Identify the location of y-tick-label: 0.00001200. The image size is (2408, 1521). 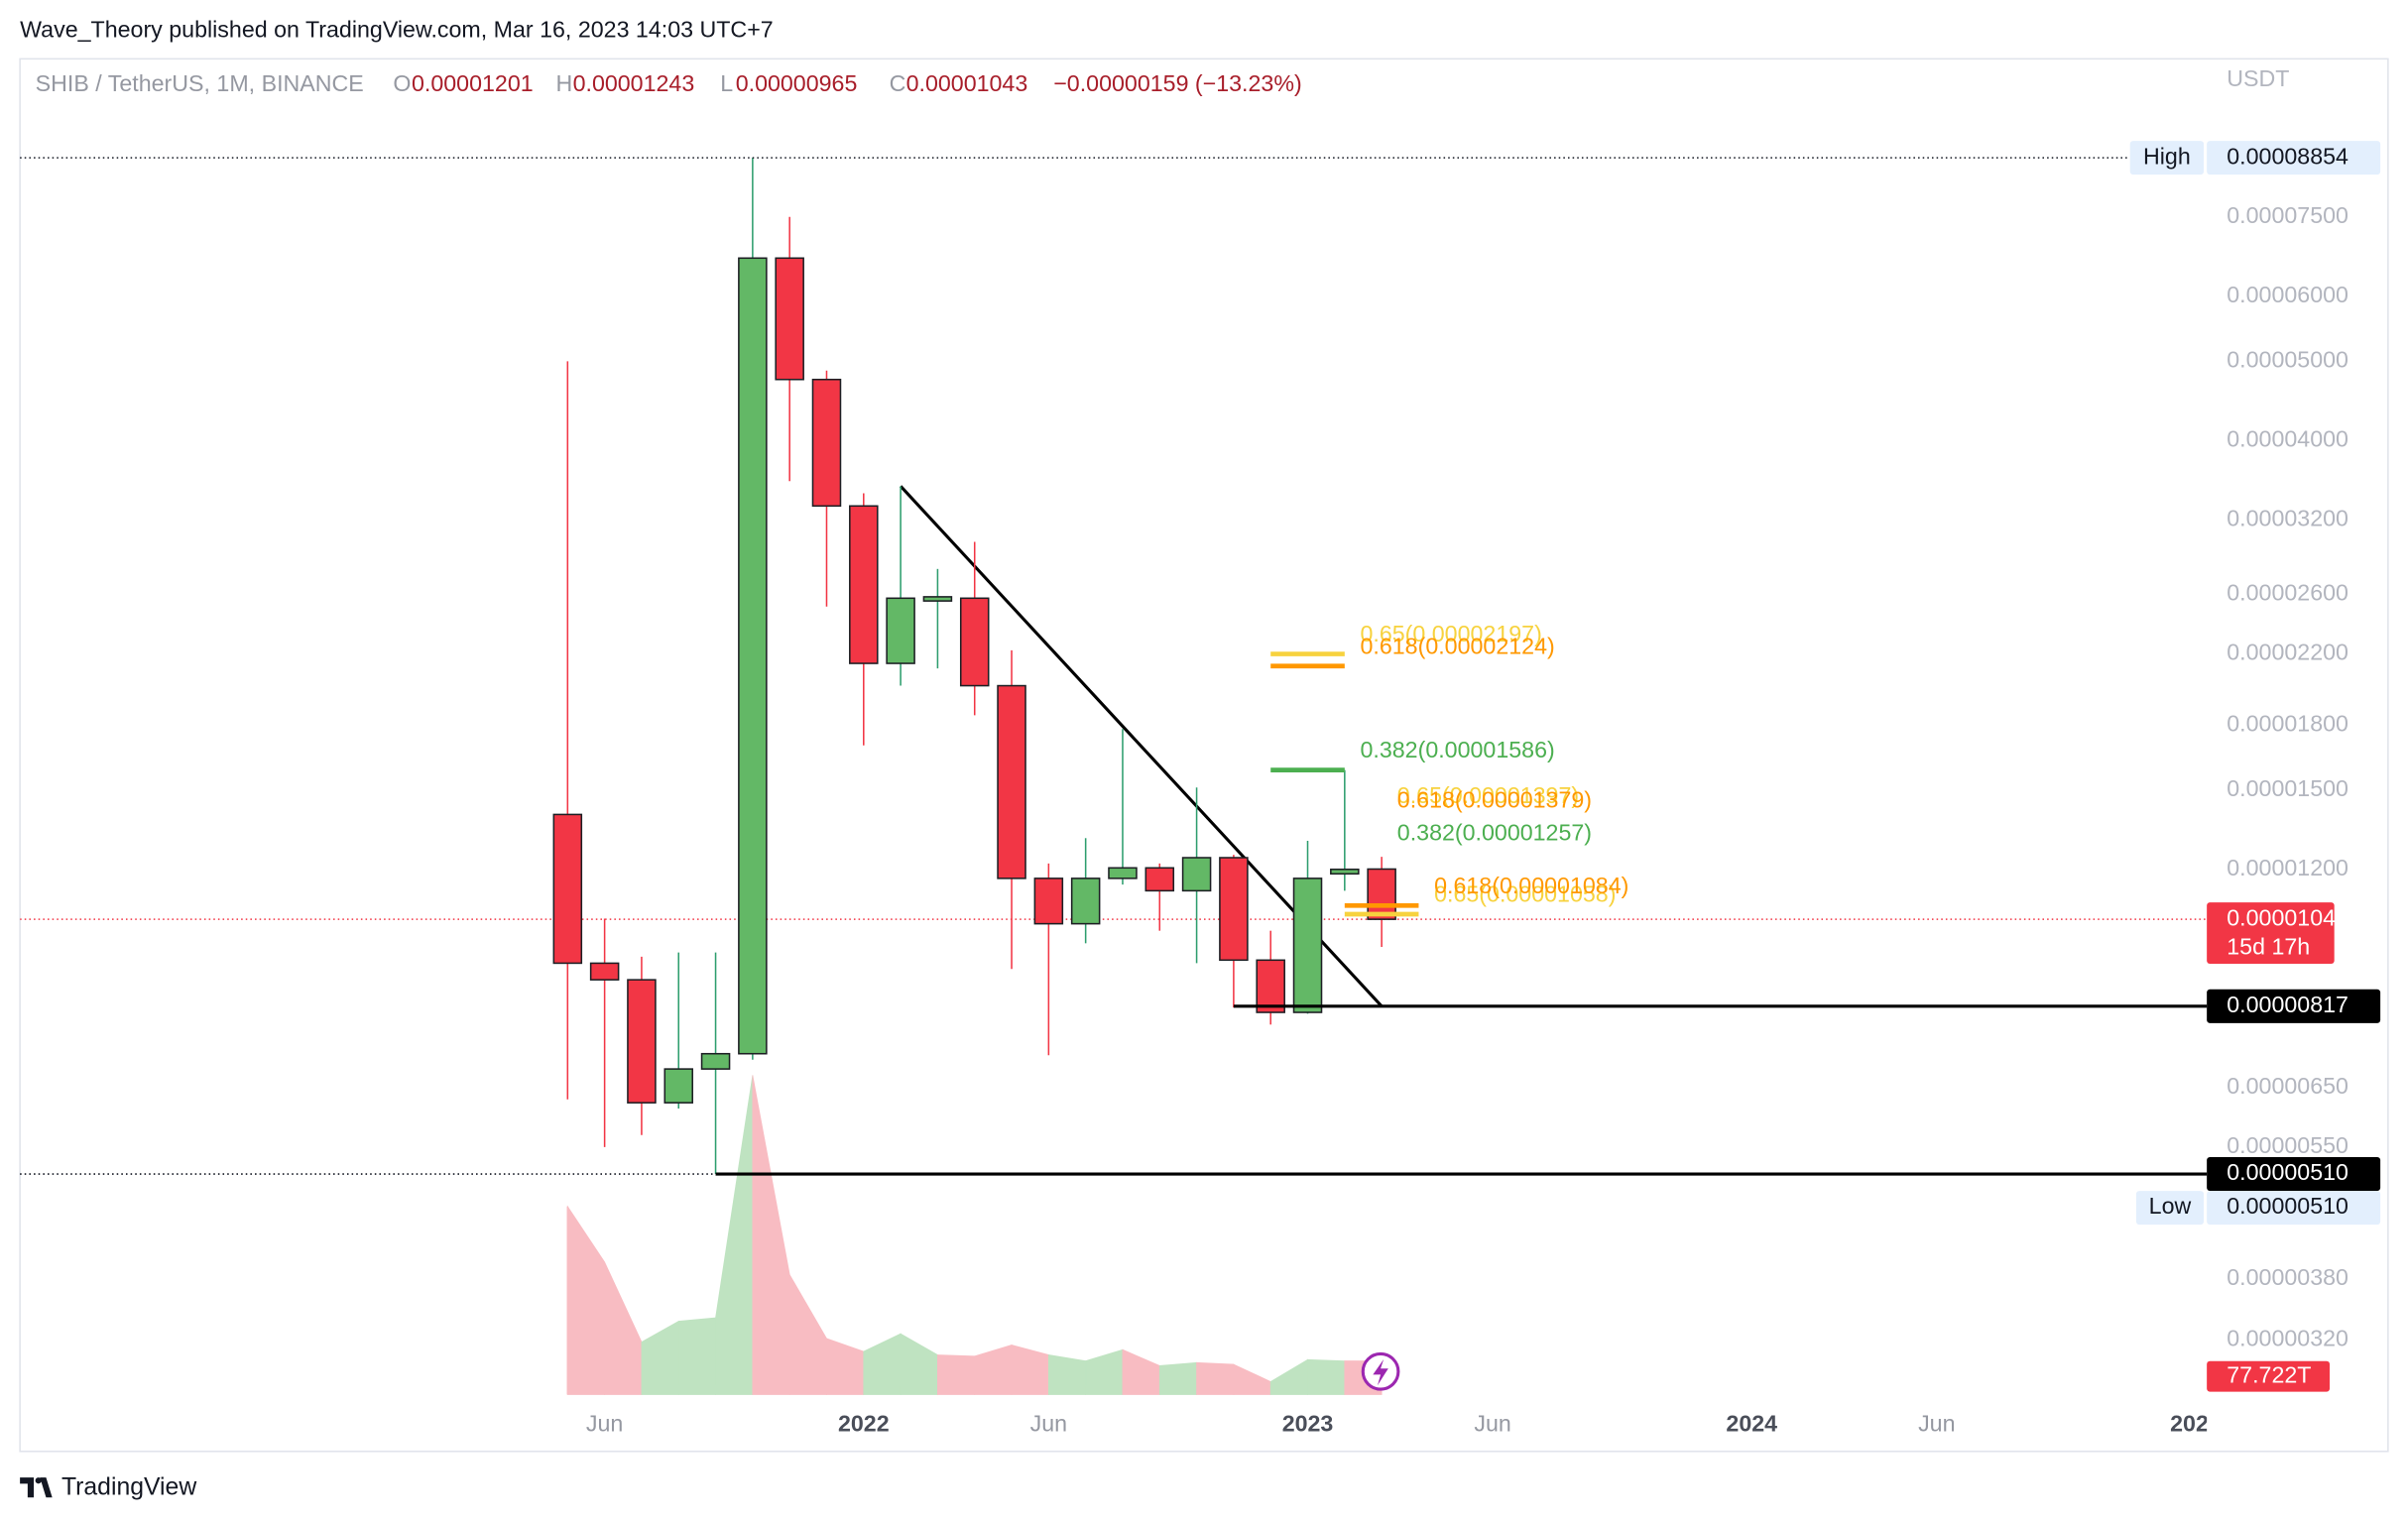
(2288, 867).